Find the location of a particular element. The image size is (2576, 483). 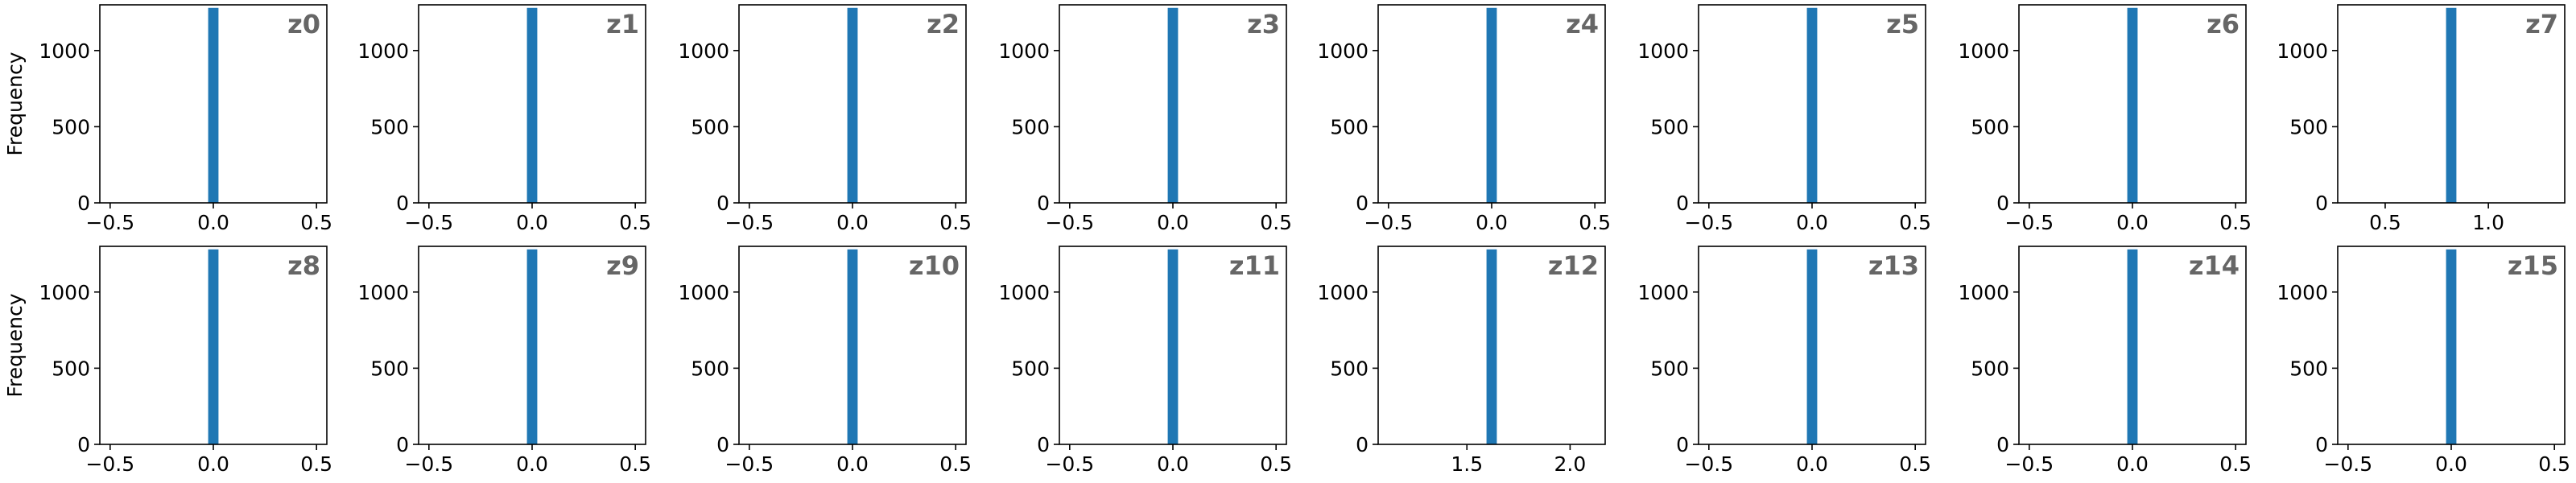

panel-title: z6 is located at coordinates (2223, 24).